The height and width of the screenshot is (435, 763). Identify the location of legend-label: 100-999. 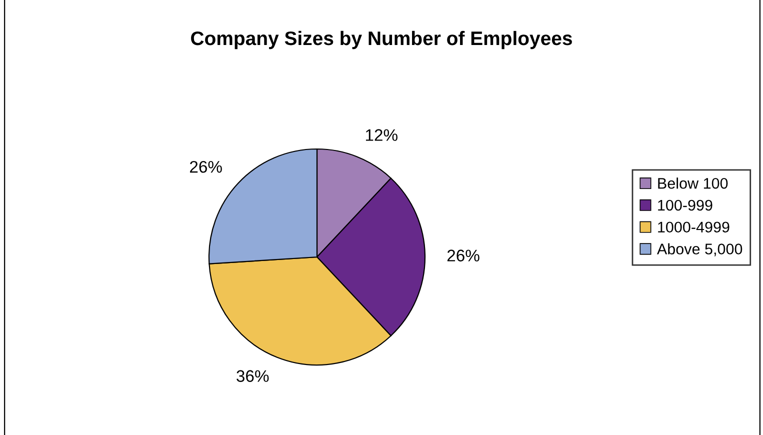
(685, 205).